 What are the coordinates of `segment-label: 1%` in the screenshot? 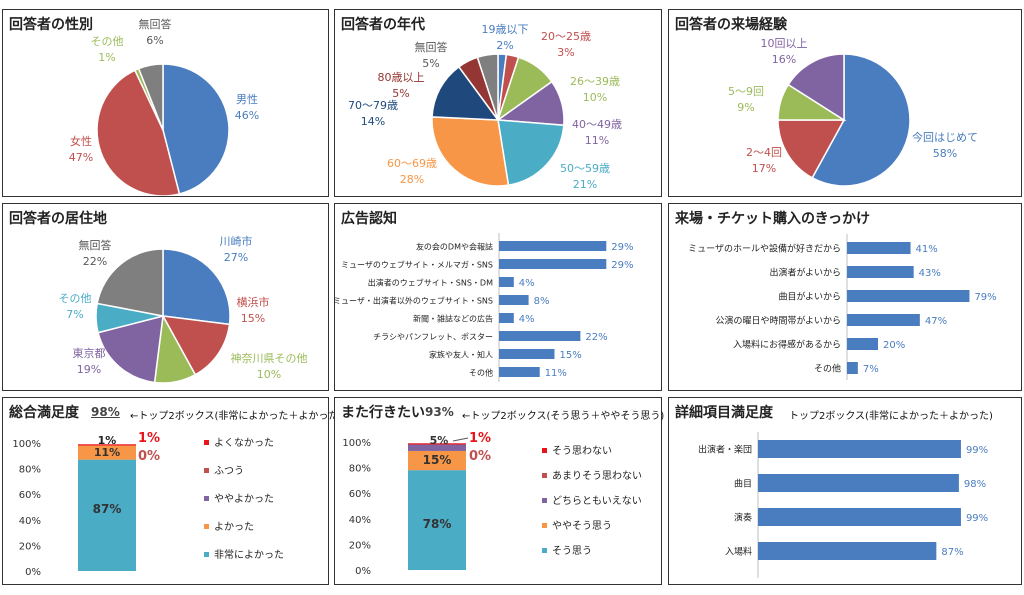 It's located at (480, 438).